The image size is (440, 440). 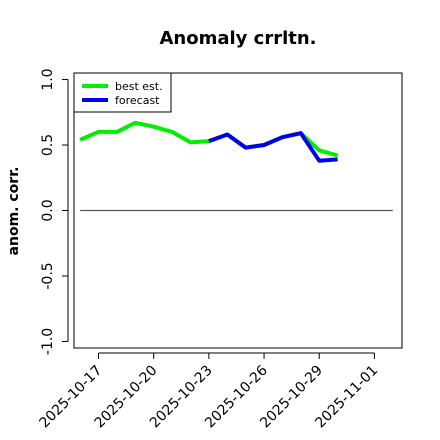 I want to click on legend-label-best-est: best est., so click(x=139, y=86).